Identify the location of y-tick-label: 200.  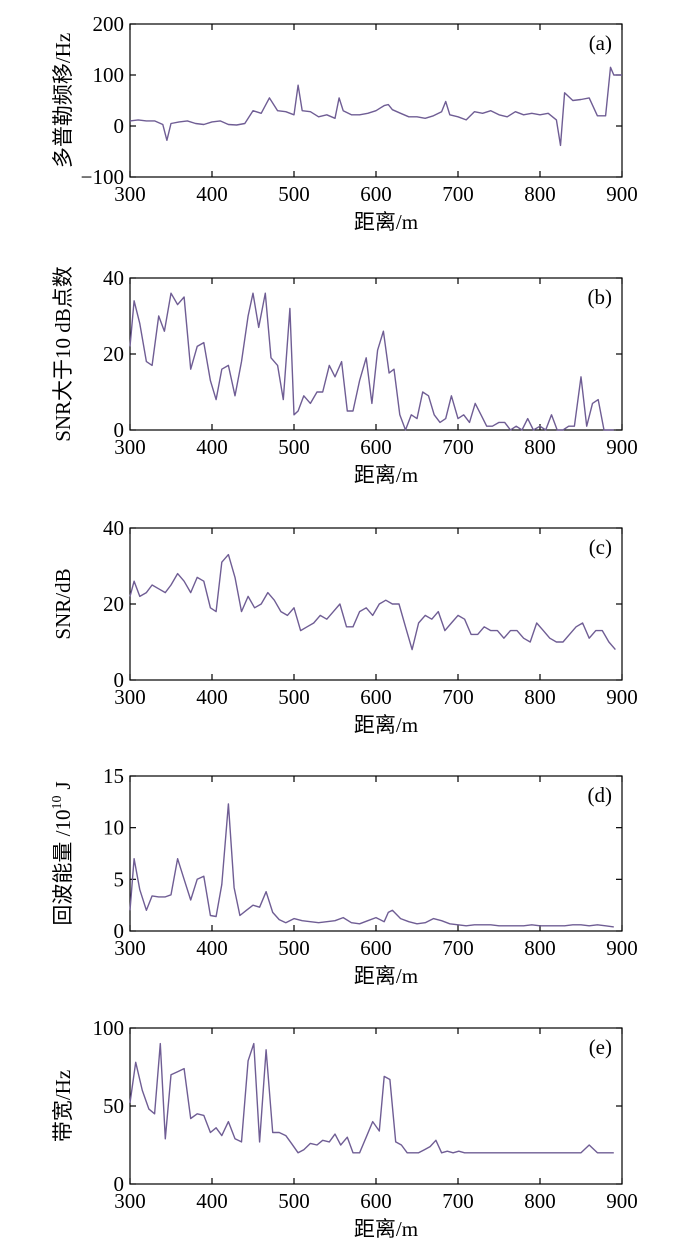
(109, 24).